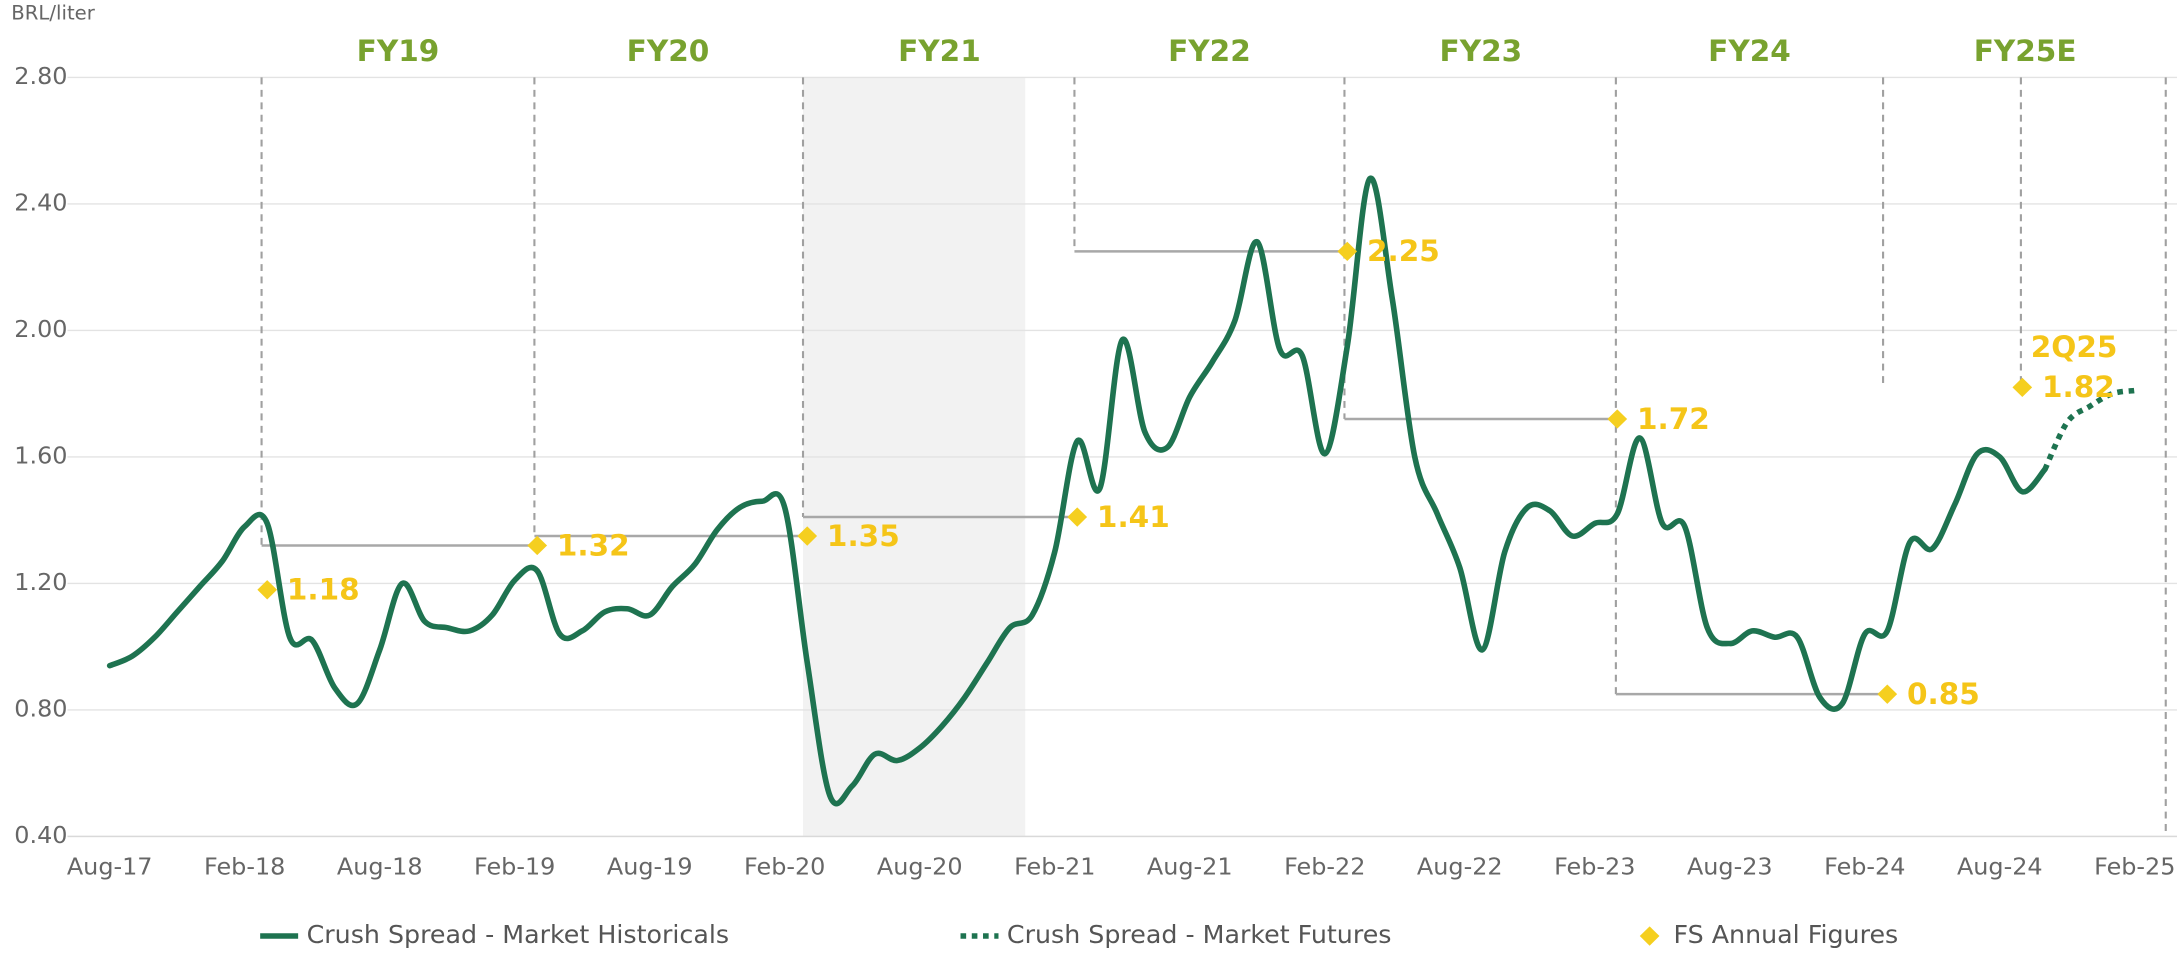  What do you see at coordinates (1460, 867) in the screenshot?
I see `x-tick-label: Aug-22` at bounding box center [1460, 867].